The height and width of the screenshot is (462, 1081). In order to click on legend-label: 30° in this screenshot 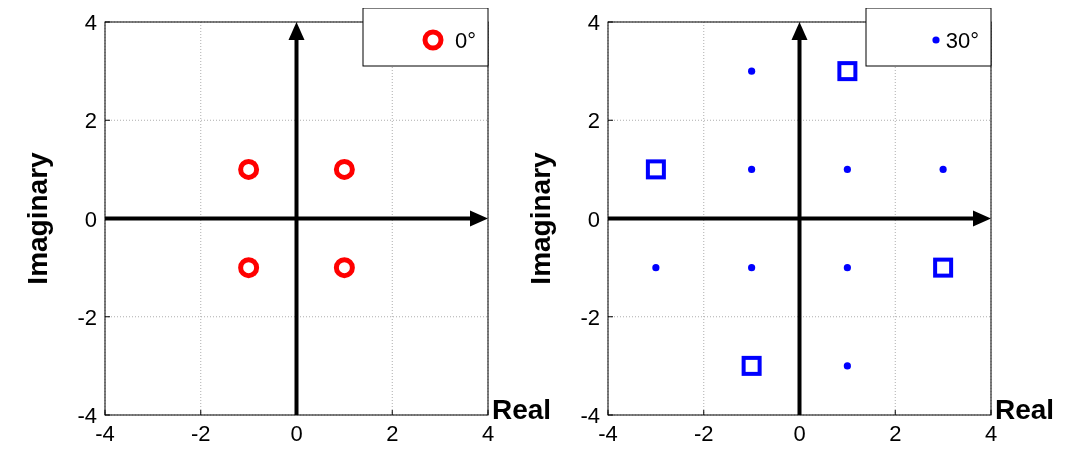, I will do `click(962, 40)`.